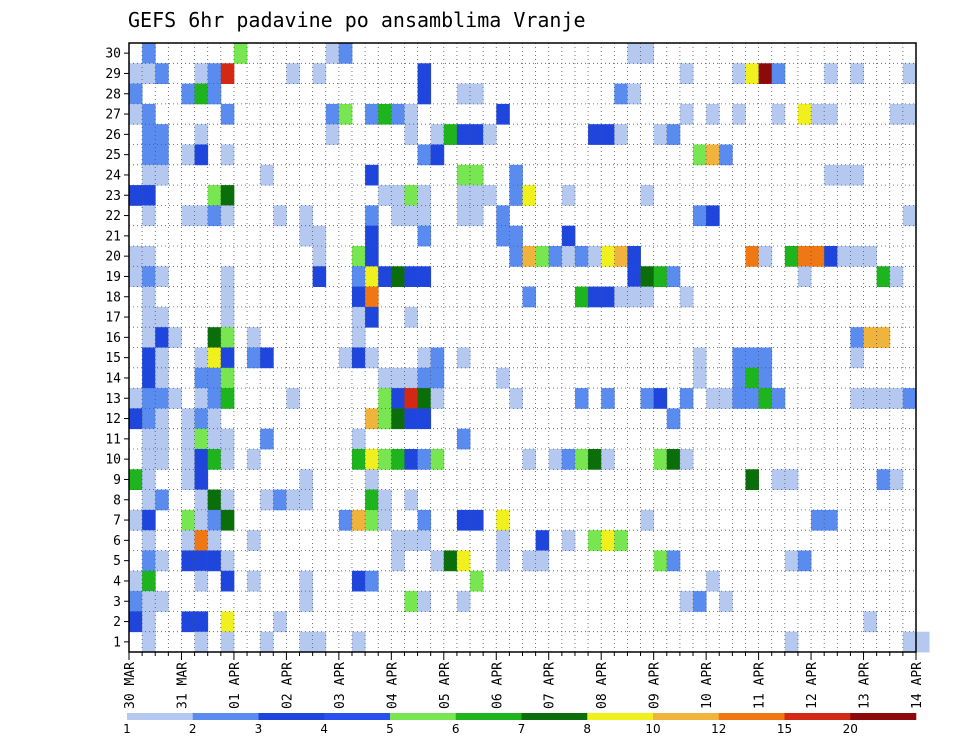  I want to click on y-tick-label: 2, so click(117, 622).